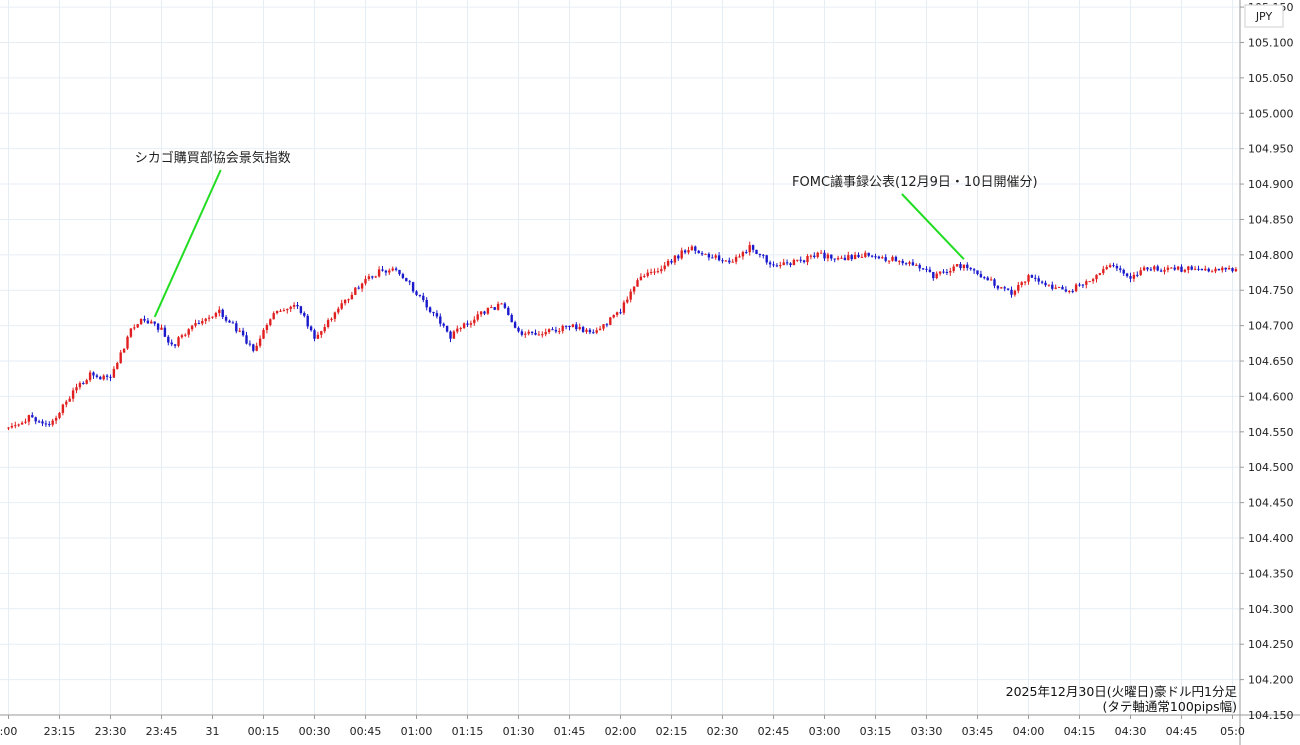 This screenshot has height=745, width=1300. What do you see at coordinates (1271, 573) in the screenshot?
I see `y-tick-label: 104.350` at bounding box center [1271, 573].